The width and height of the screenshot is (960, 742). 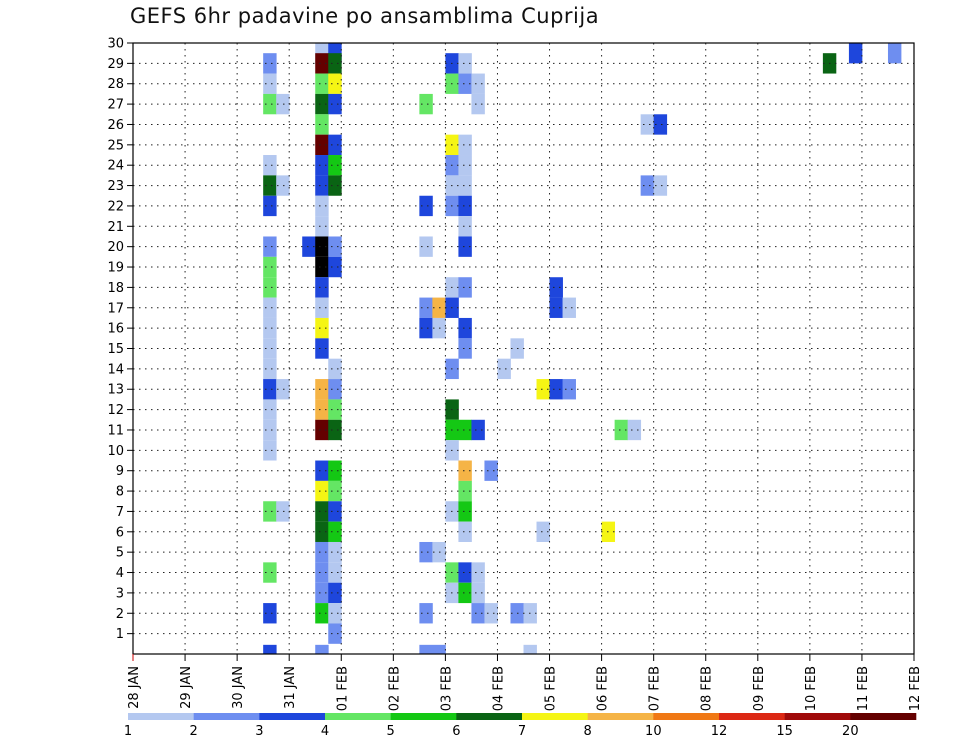 I want to click on y-tick-label: 22, so click(x=115, y=206).